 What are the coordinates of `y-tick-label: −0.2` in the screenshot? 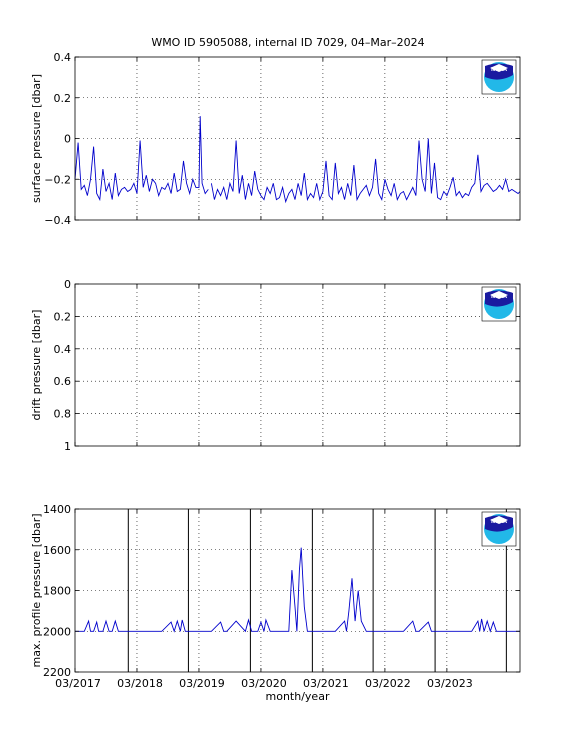 It's located at (57, 179).